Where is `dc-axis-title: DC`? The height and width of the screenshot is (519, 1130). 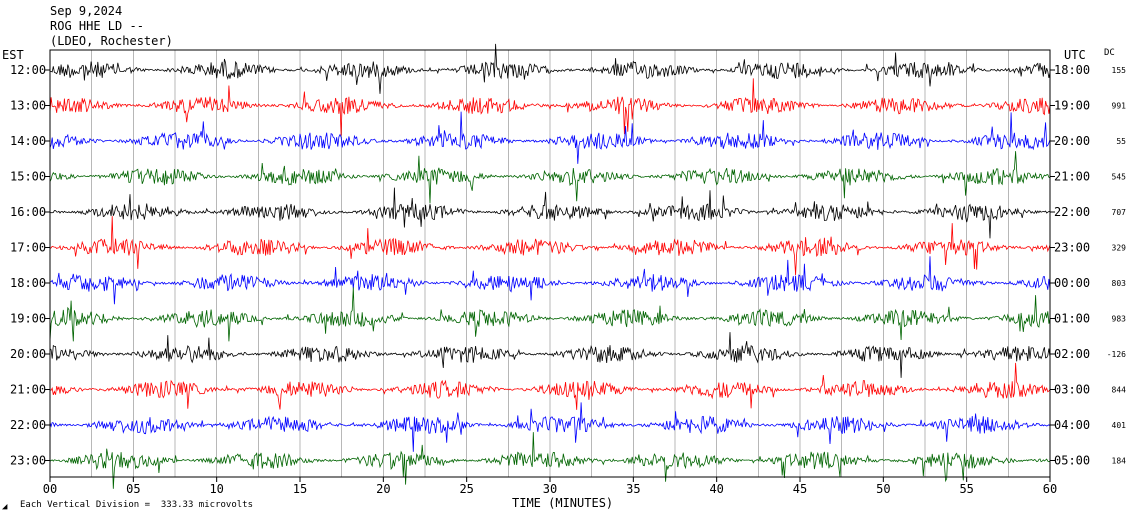 dc-axis-title: DC is located at coordinates (1109, 53).